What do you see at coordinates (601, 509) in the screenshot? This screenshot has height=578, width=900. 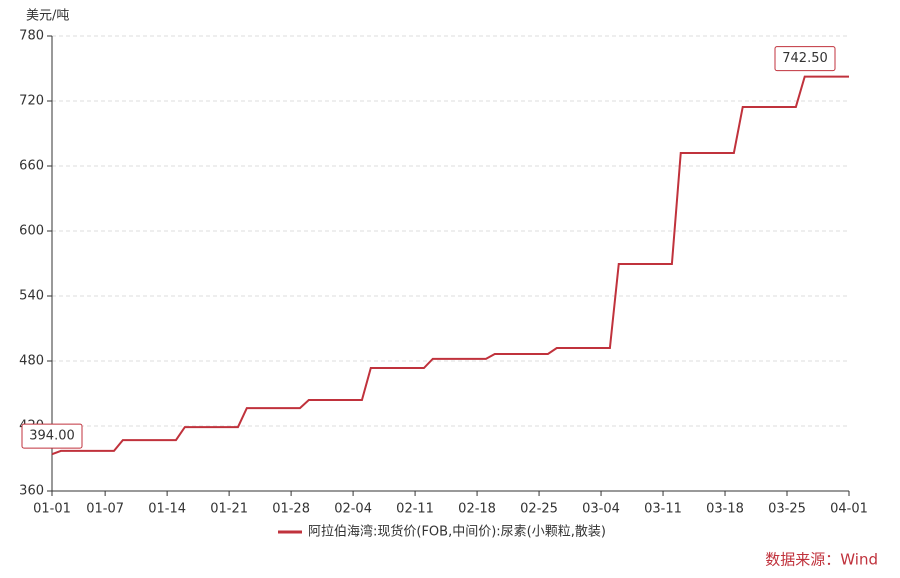 I see `x-tick-label: 03-04` at bounding box center [601, 509].